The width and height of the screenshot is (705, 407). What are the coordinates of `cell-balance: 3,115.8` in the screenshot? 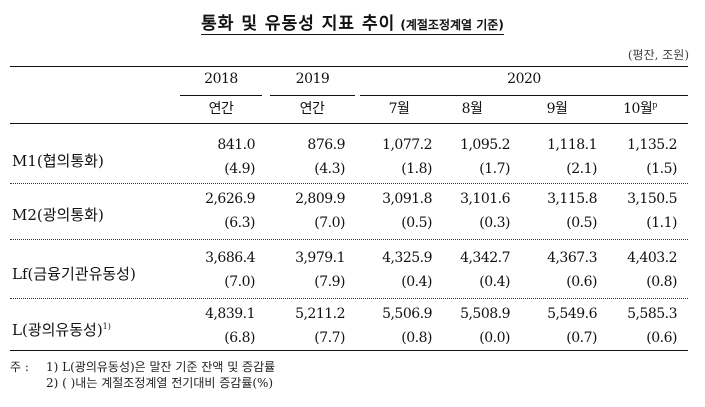 It's located at (572, 199).